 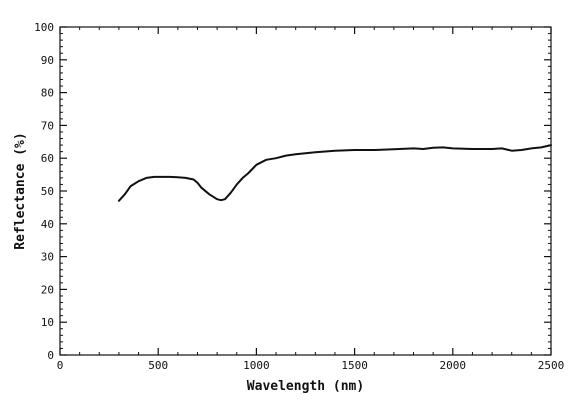 I want to click on y-tick-label: 10, so click(x=47, y=322).